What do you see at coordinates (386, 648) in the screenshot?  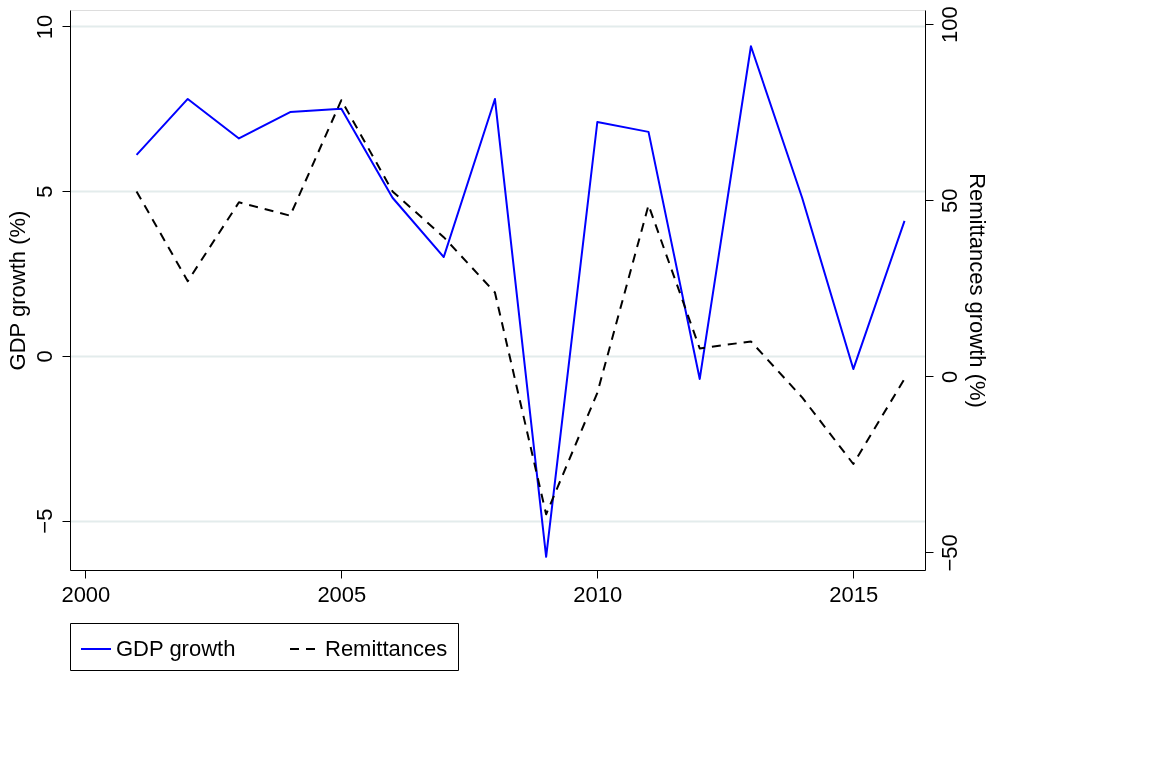 I see `legend-label: Remittances` at bounding box center [386, 648].